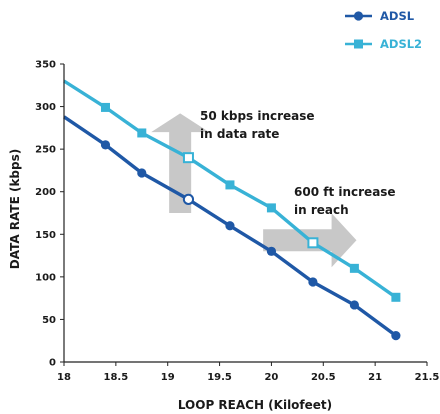  What do you see at coordinates (321, 210) in the screenshot?
I see `annotation-text: in reach` at bounding box center [321, 210].